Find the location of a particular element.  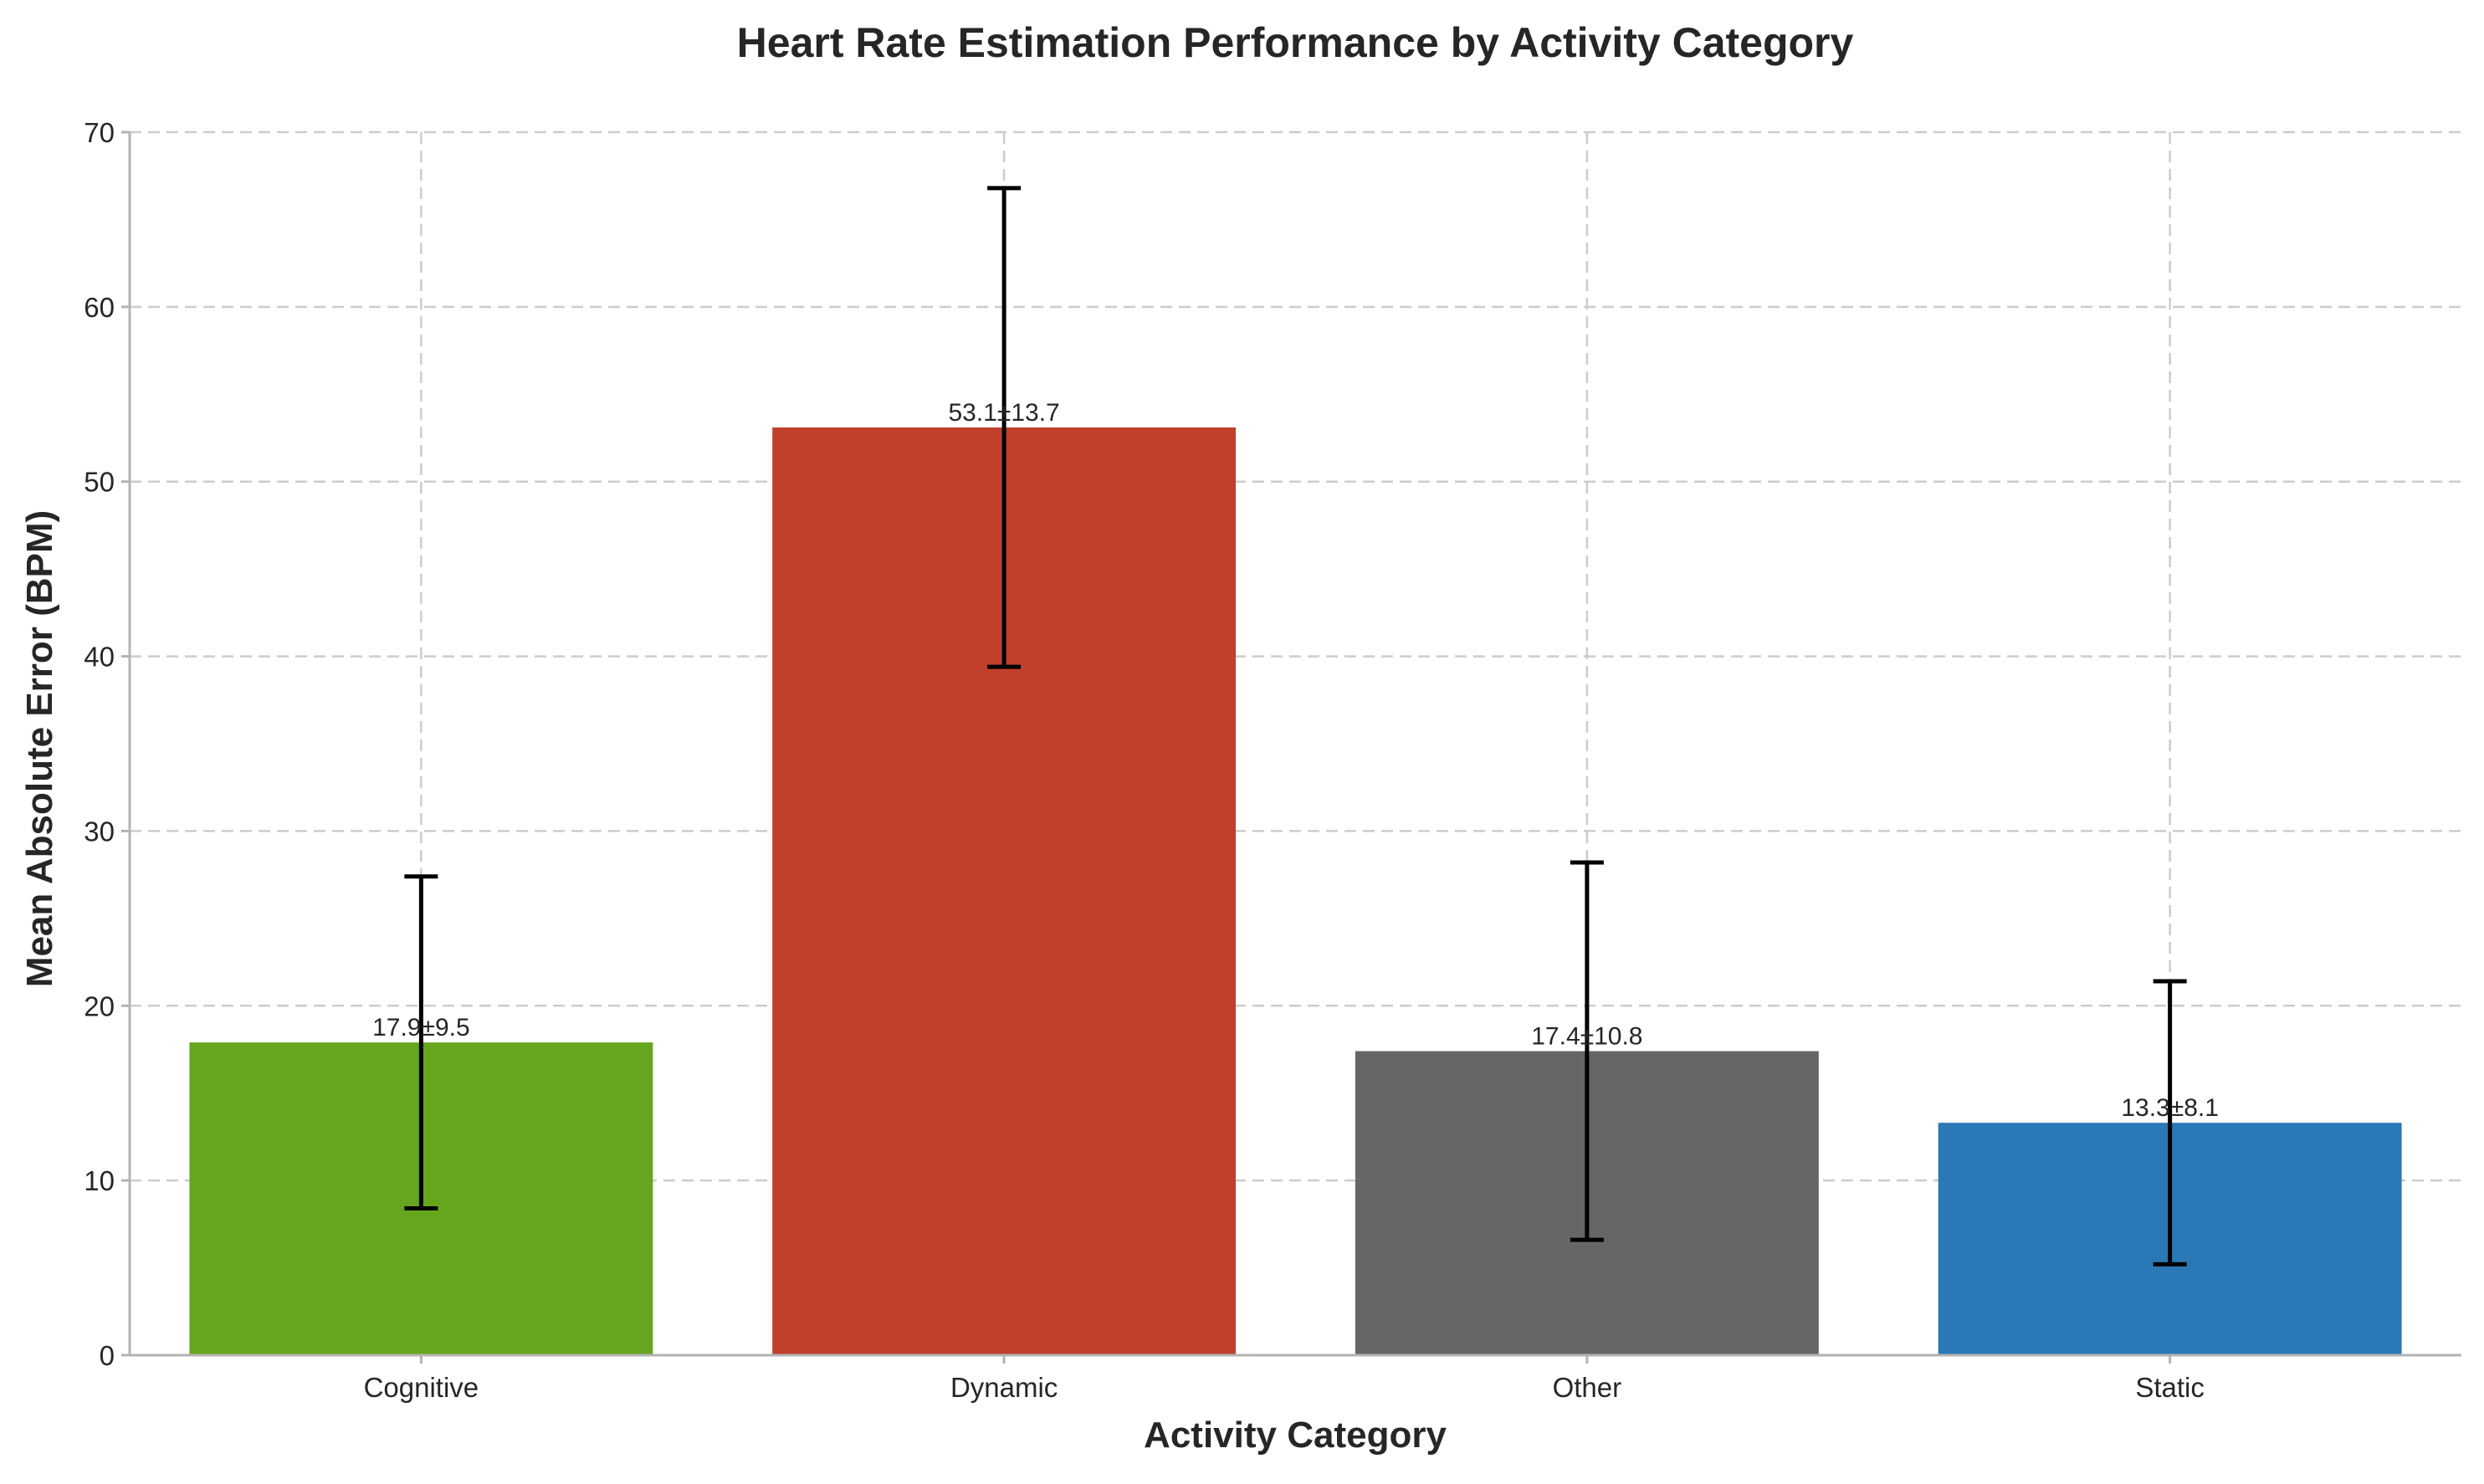

y-tick-label: 60 is located at coordinates (99, 307).